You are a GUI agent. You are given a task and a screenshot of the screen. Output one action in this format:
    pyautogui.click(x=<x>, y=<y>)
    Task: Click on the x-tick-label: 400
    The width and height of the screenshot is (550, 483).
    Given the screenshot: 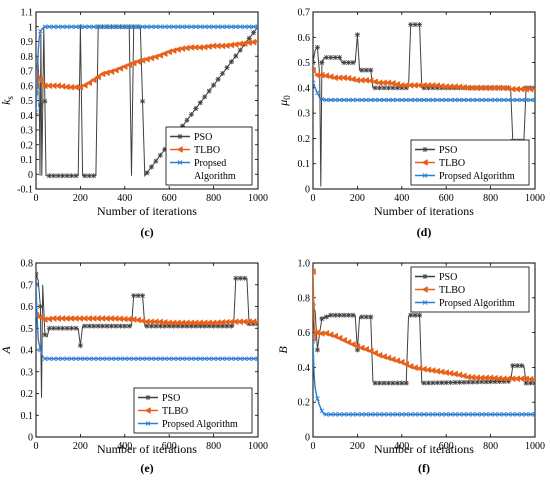 What is the action you would take?
    pyautogui.click(x=124, y=446)
    